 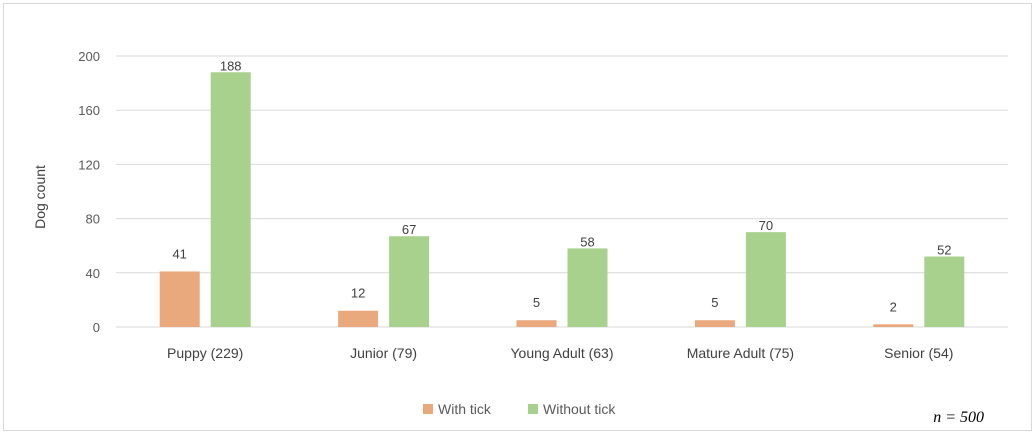 What do you see at coordinates (740, 353) in the screenshot?
I see `category-label: Mature Adult (75)` at bounding box center [740, 353].